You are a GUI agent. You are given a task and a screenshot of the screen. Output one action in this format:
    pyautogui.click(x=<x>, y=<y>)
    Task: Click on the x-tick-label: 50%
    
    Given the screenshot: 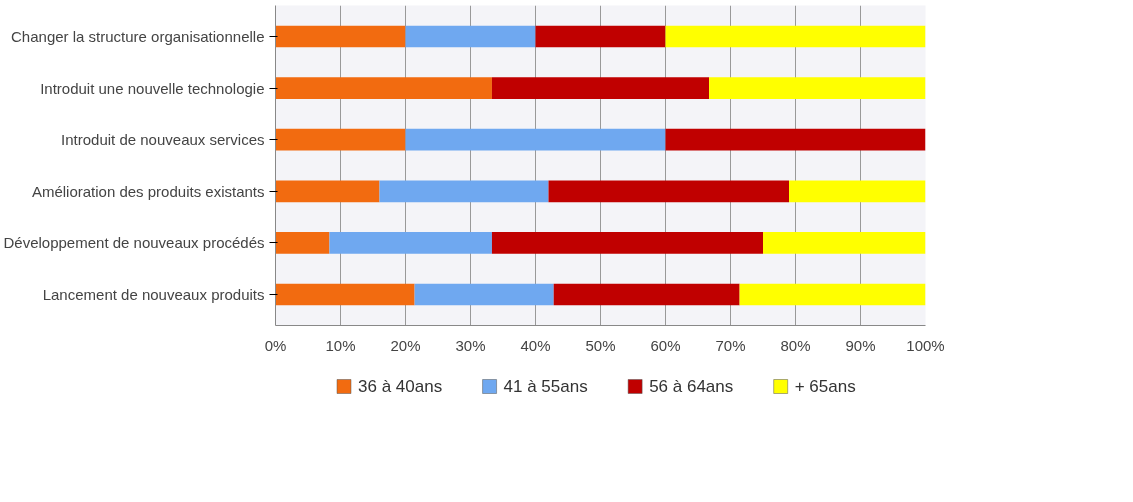 What is the action you would take?
    pyautogui.click(x=600, y=345)
    